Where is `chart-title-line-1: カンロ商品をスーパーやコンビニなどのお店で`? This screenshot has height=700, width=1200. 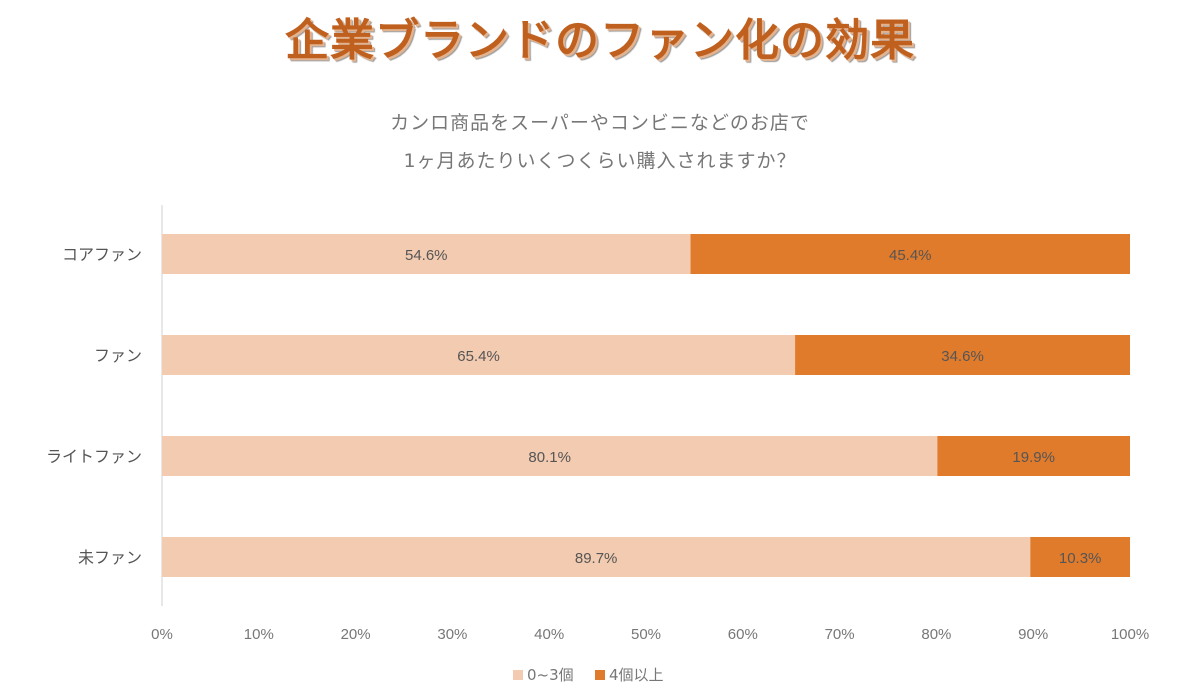 chart-title-line-1: カンロ商品をスーパーやコンビニなどのお店で is located at coordinates (600, 123).